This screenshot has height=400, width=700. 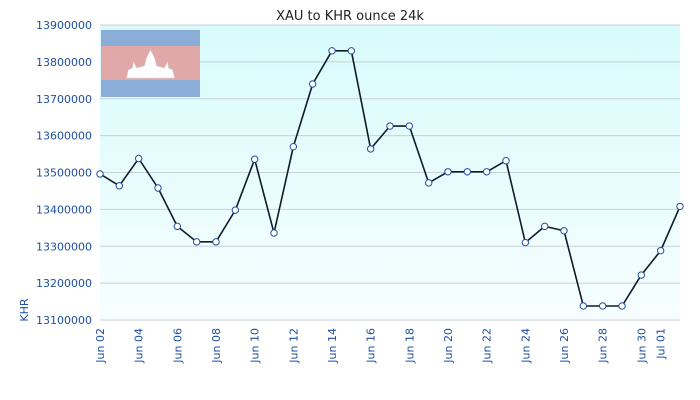 What do you see at coordinates (371, 346) in the screenshot?
I see `x-tick-label: Jun 16` at bounding box center [371, 346].